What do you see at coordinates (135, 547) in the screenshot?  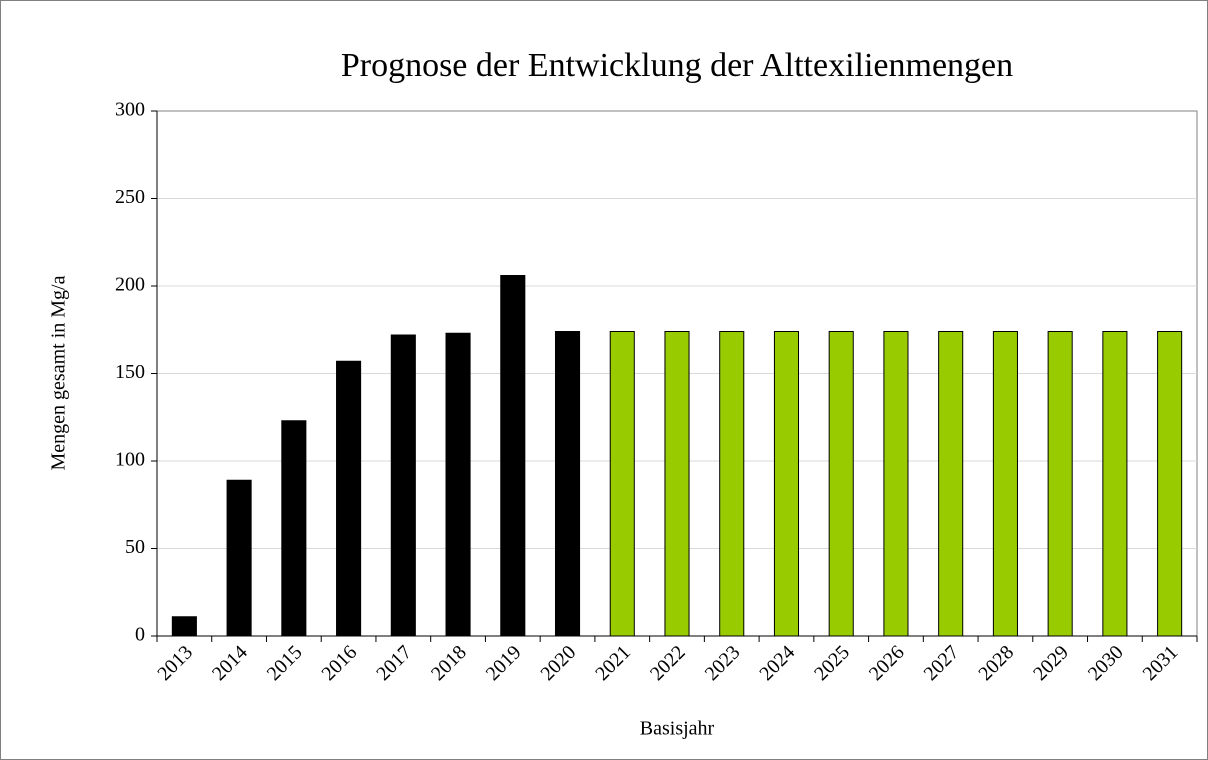 I see `y-tick-label: 50` at bounding box center [135, 547].